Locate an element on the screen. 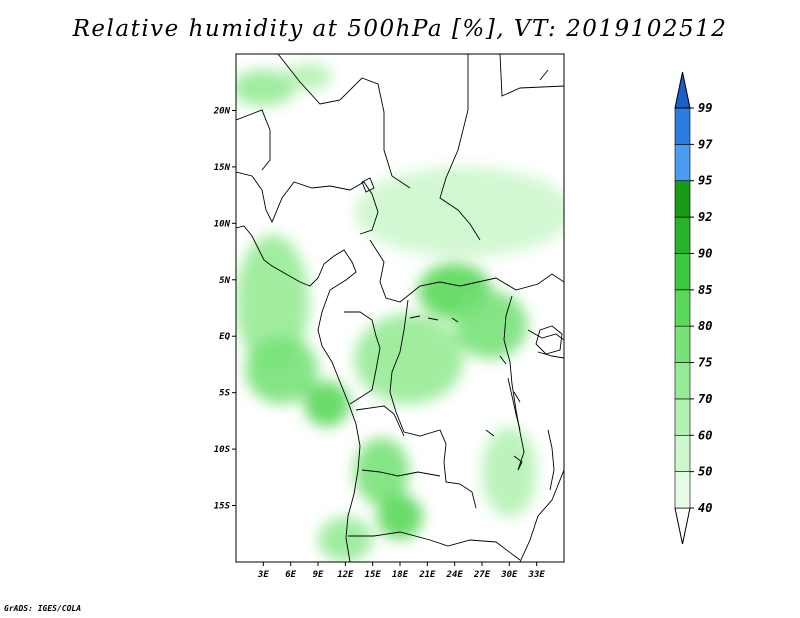 The height and width of the screenshot is (618, 800). lon-tick-label: 12E is located at coordinates (345, 575).